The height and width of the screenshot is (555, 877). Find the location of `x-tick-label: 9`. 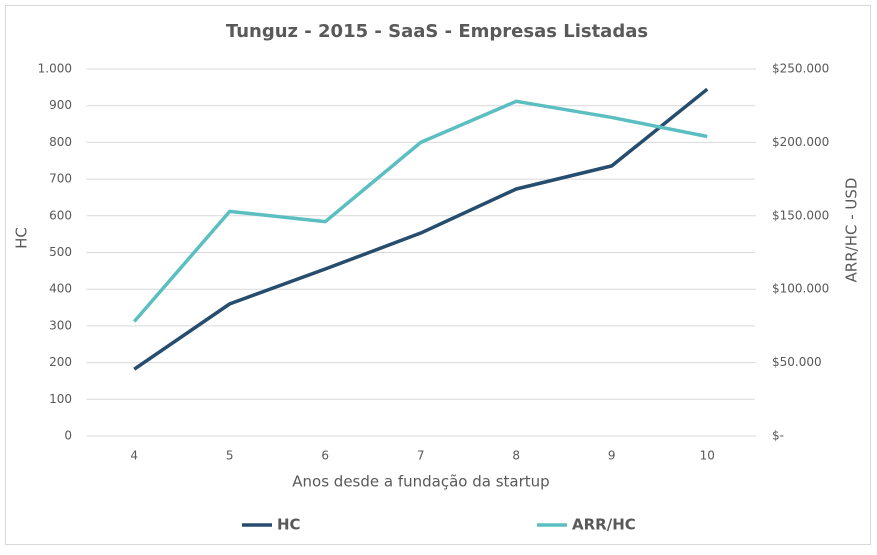

x-tick-label: 9 is located at coordinates (612, 456).